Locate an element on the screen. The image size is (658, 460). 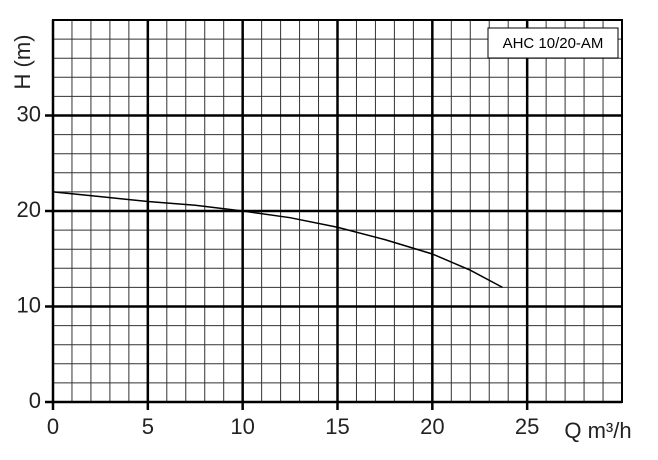
x-tick-label: 15 is located at coordinates (337, 426).